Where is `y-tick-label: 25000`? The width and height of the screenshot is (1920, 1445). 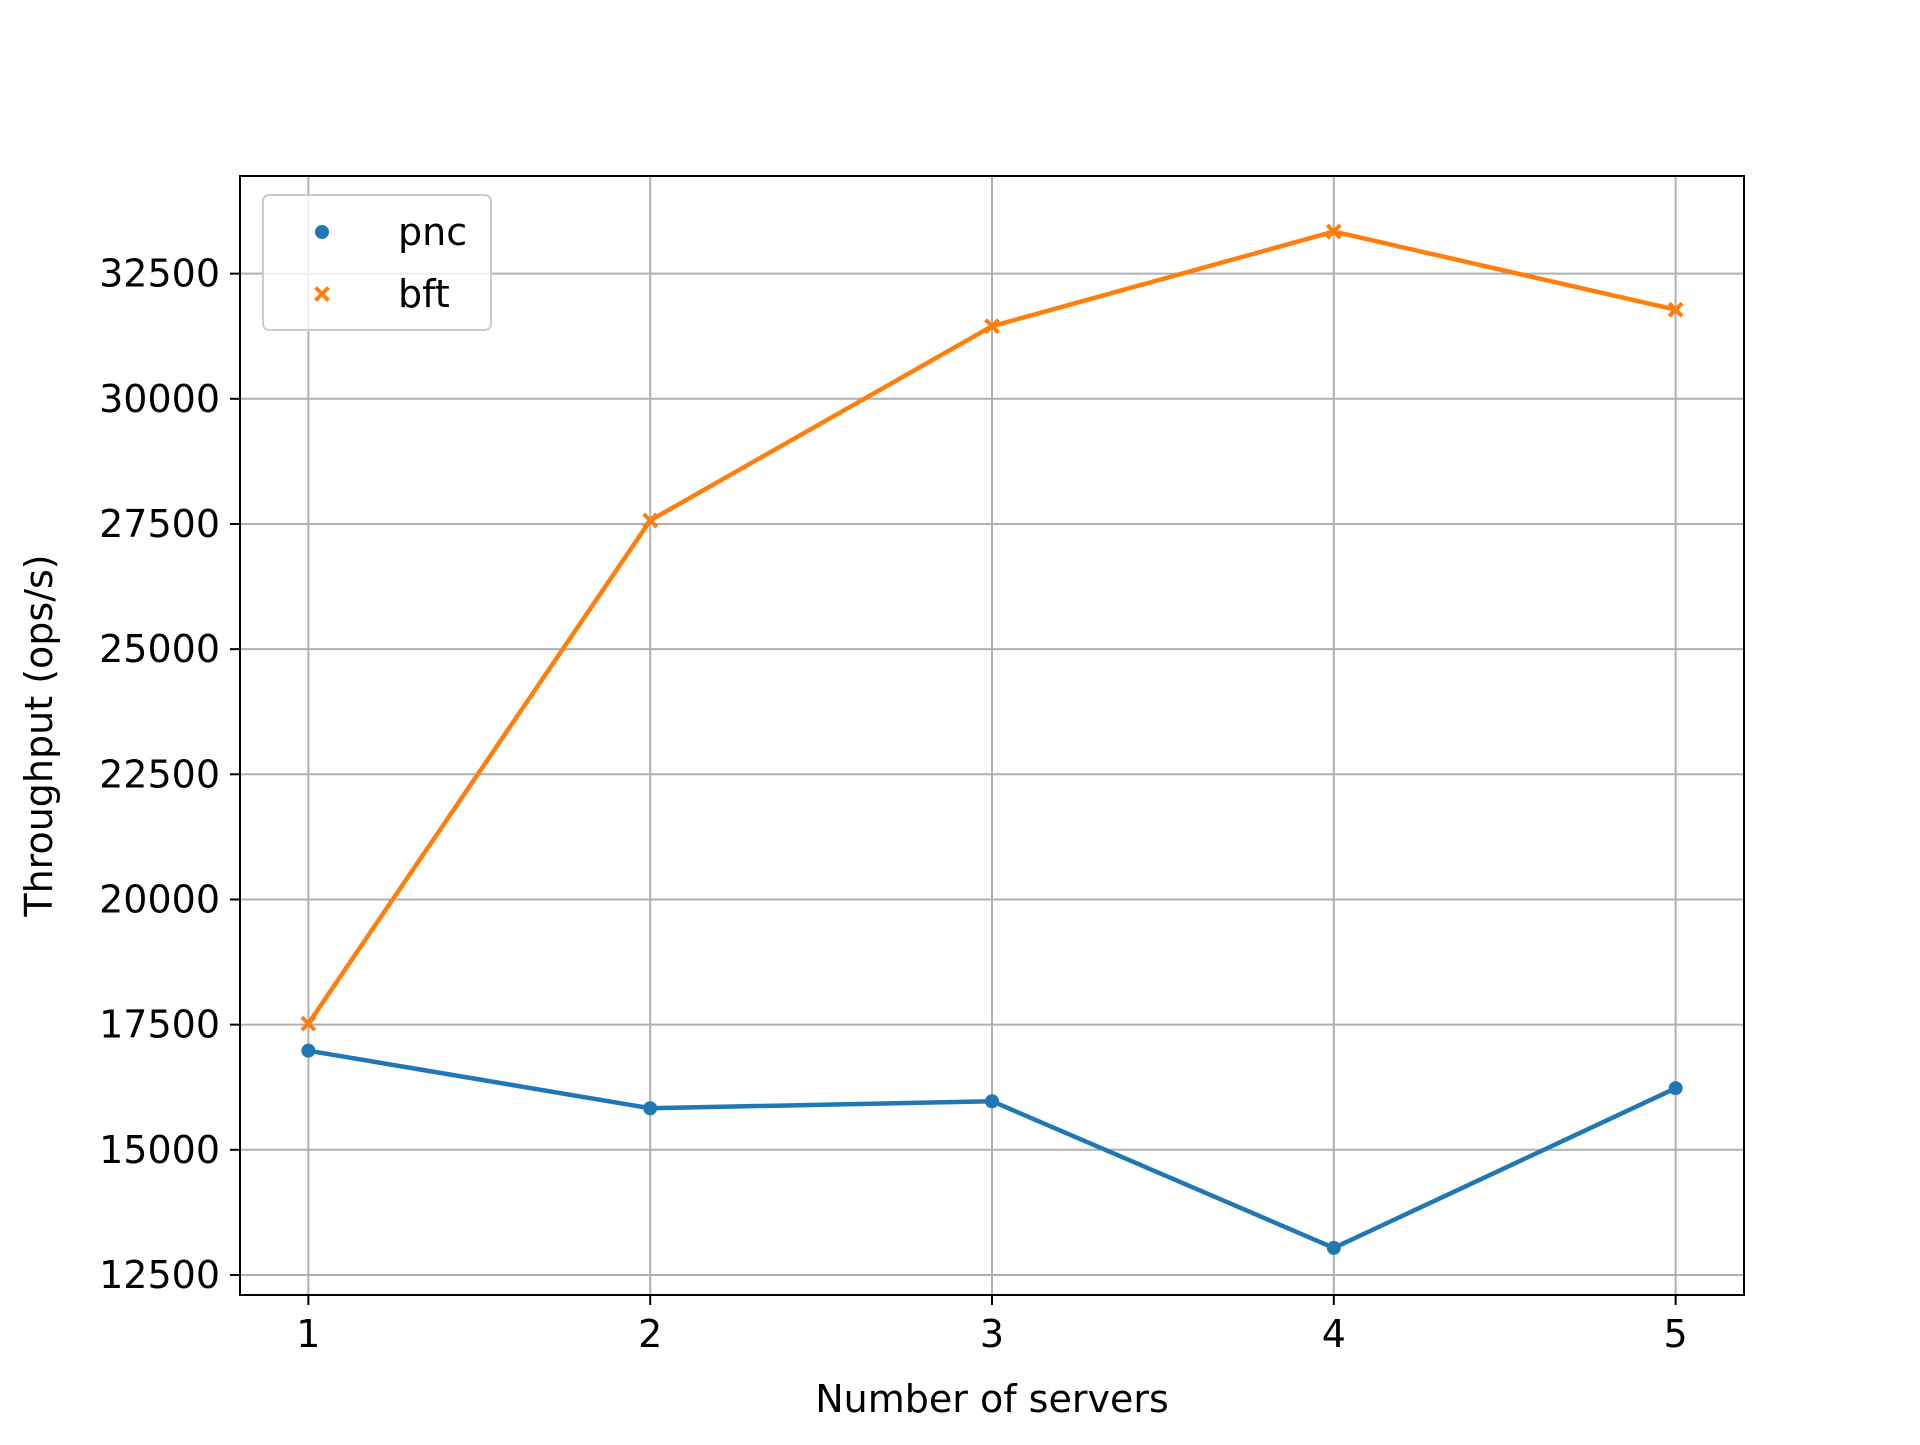
y-tick-label: 25000 is located at coordinates (159, 649).